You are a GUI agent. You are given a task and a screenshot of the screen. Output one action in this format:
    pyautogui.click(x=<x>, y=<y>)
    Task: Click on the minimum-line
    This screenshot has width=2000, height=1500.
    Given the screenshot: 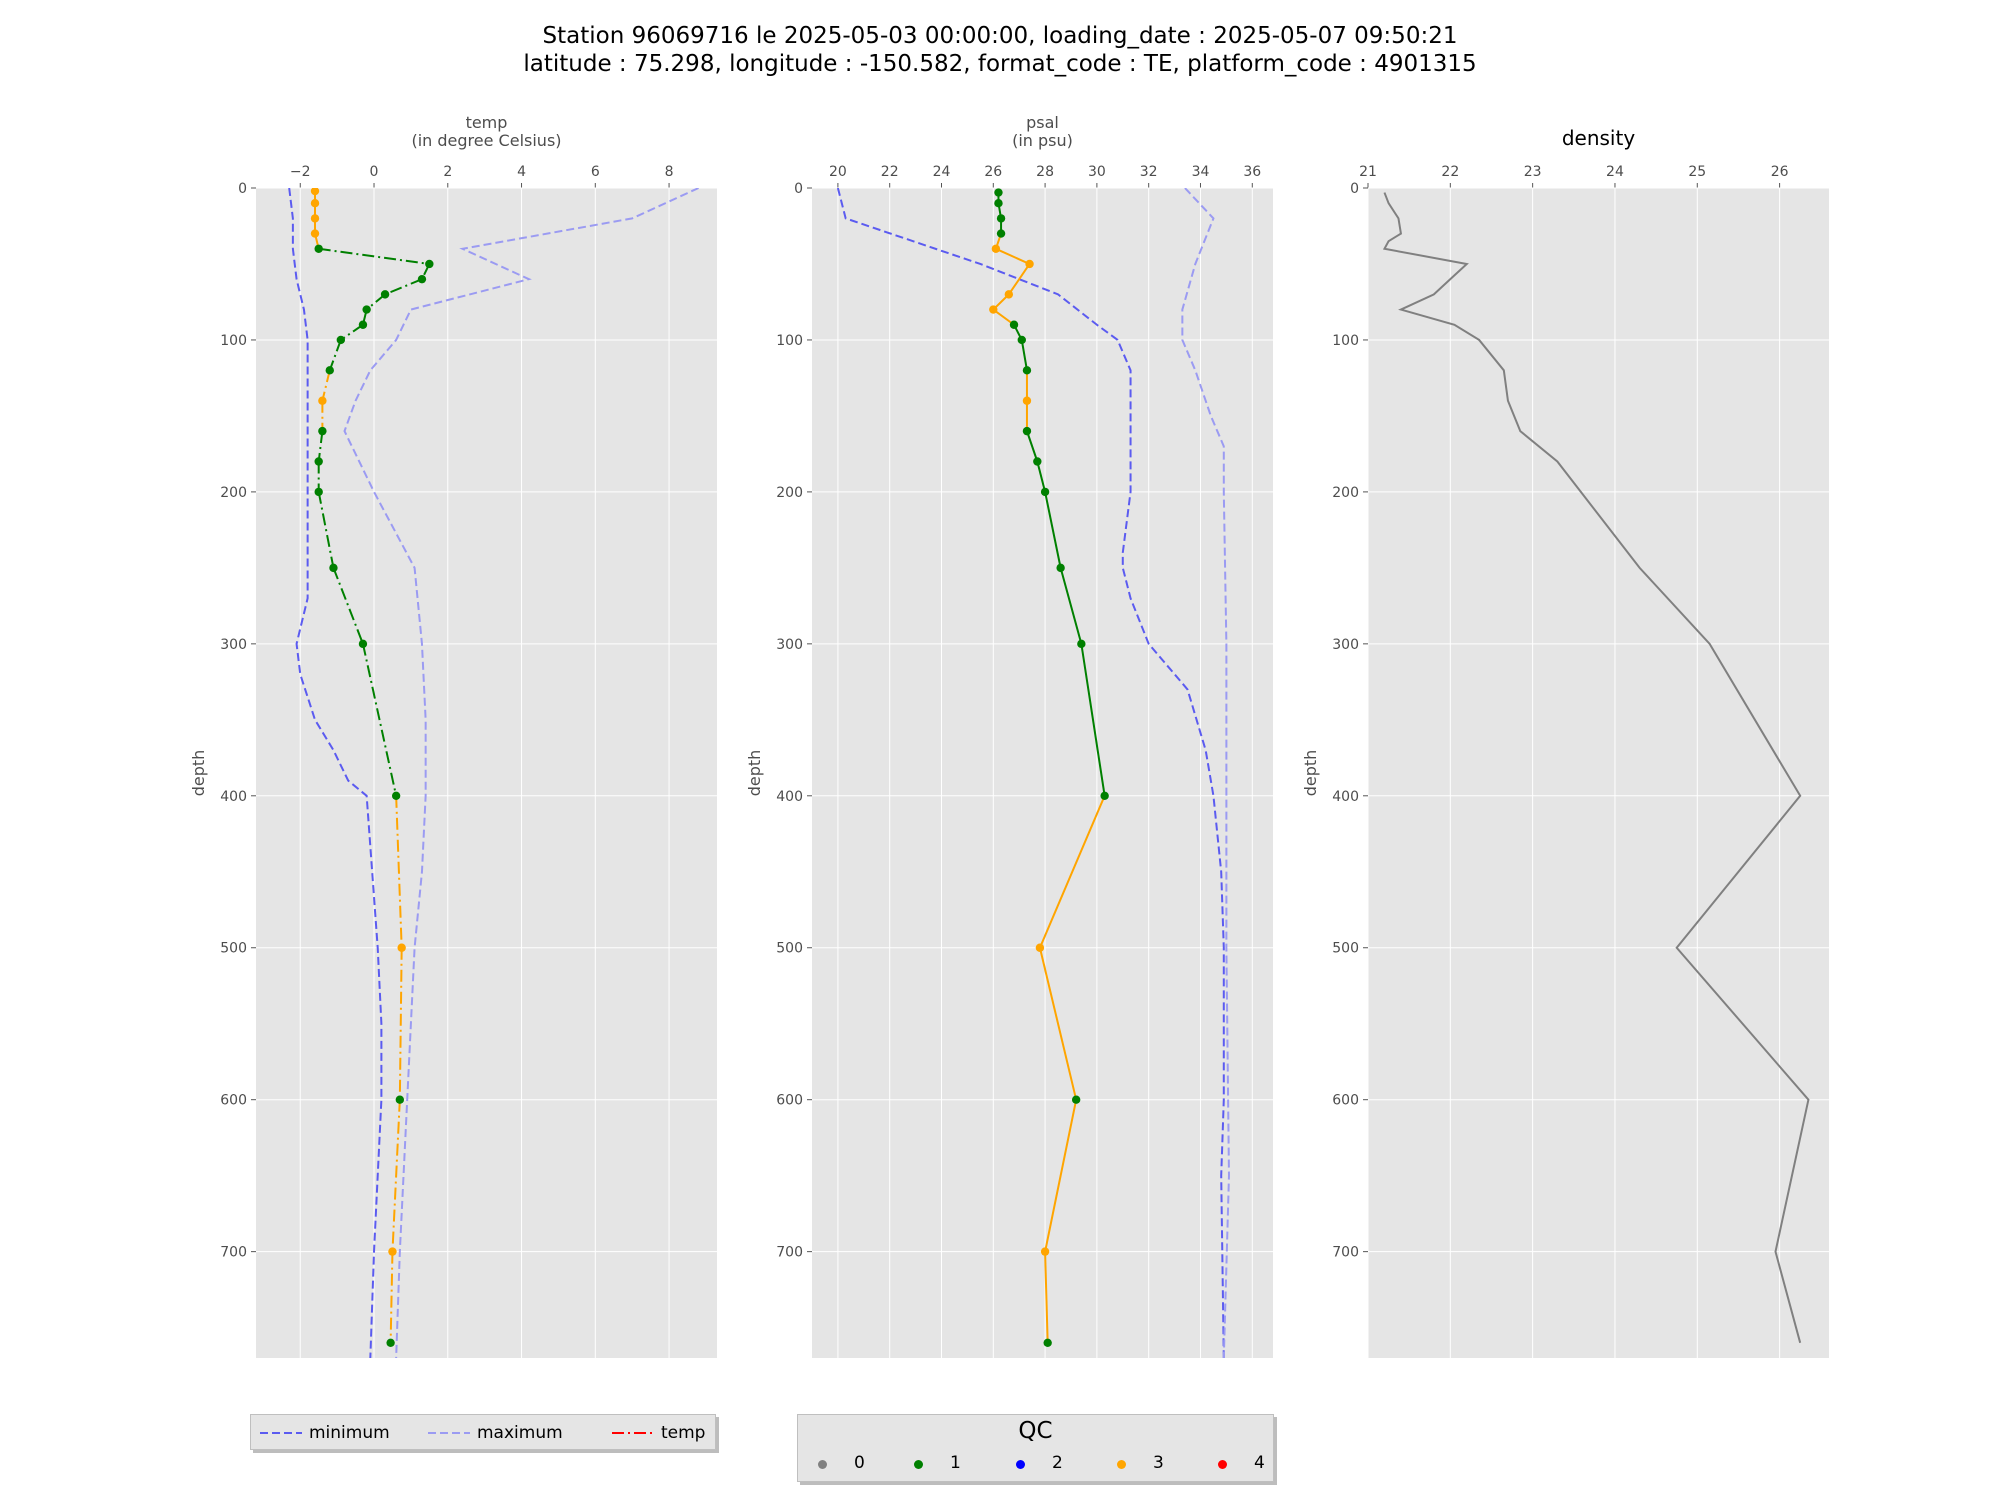 What is the action you would take?
    pyautogui.click(x=335, y=773)
    